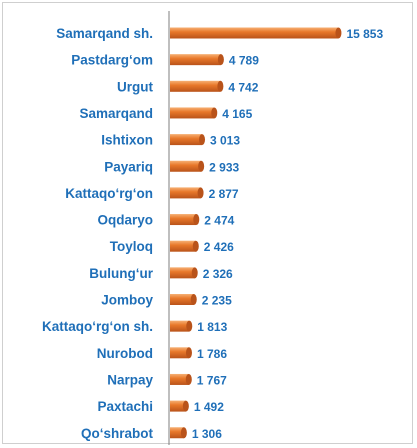 The width and height of the screenshot is (417, 448). I want to click on category-label: Toyloq, so click(131, 246).